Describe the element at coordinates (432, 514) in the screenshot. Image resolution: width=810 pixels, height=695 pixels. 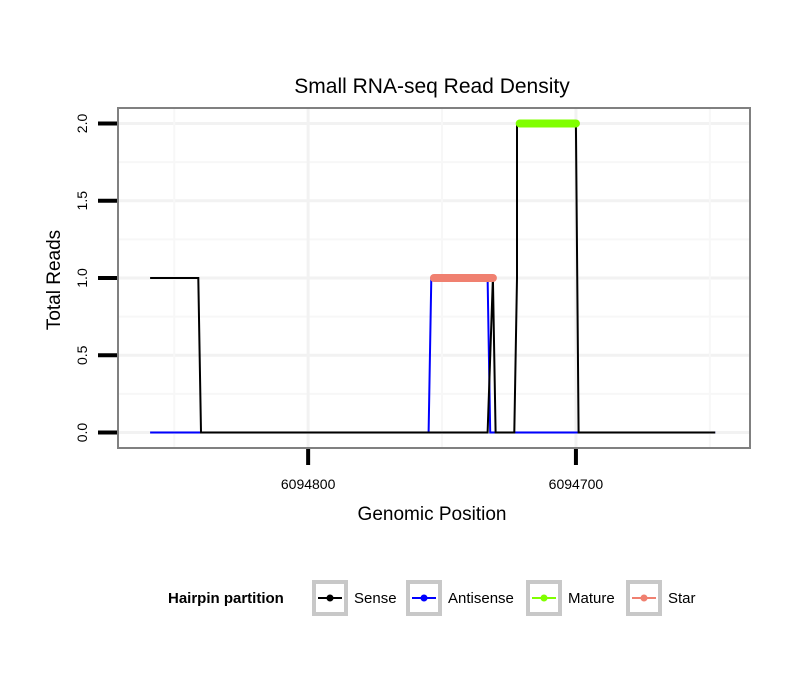
I see `x-axis-label: Genomic Position` at that location.